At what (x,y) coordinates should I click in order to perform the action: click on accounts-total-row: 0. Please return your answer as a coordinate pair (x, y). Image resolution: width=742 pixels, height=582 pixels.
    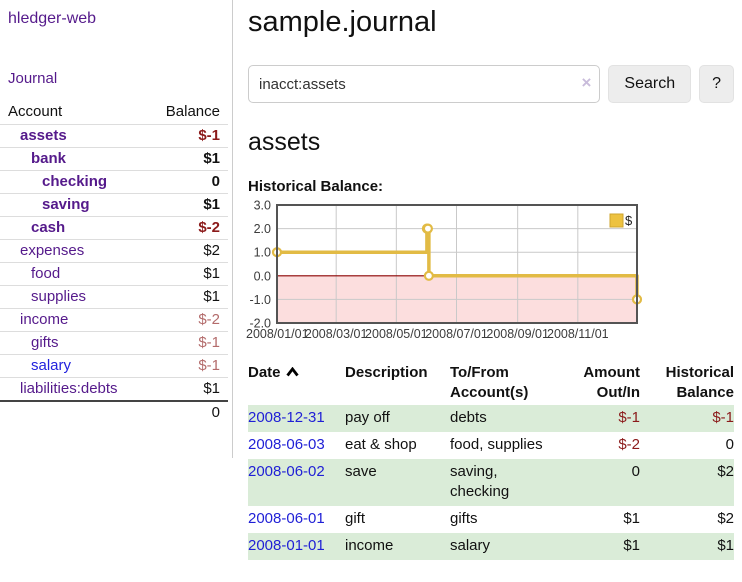
    Looking at the image, I should click on (114, 412).